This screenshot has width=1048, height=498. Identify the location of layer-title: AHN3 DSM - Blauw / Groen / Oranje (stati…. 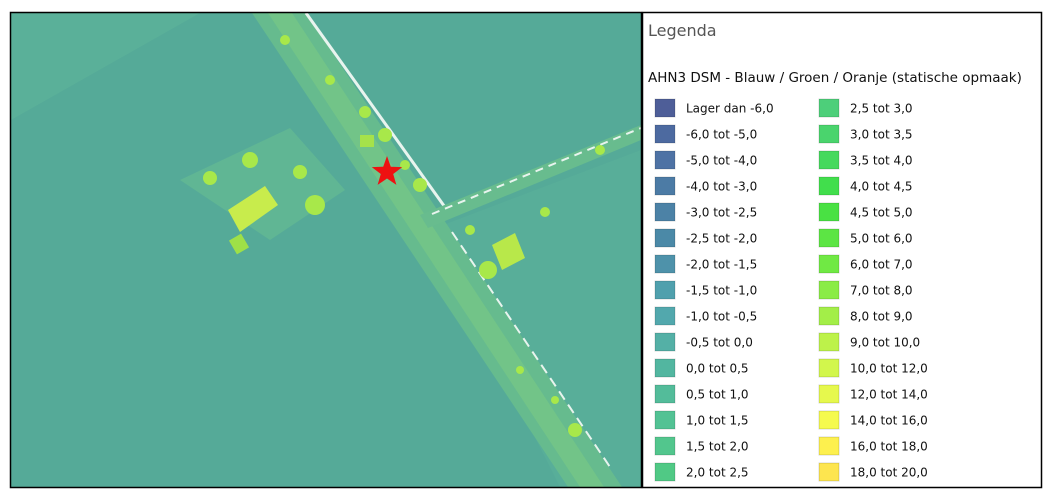
(835, 78).